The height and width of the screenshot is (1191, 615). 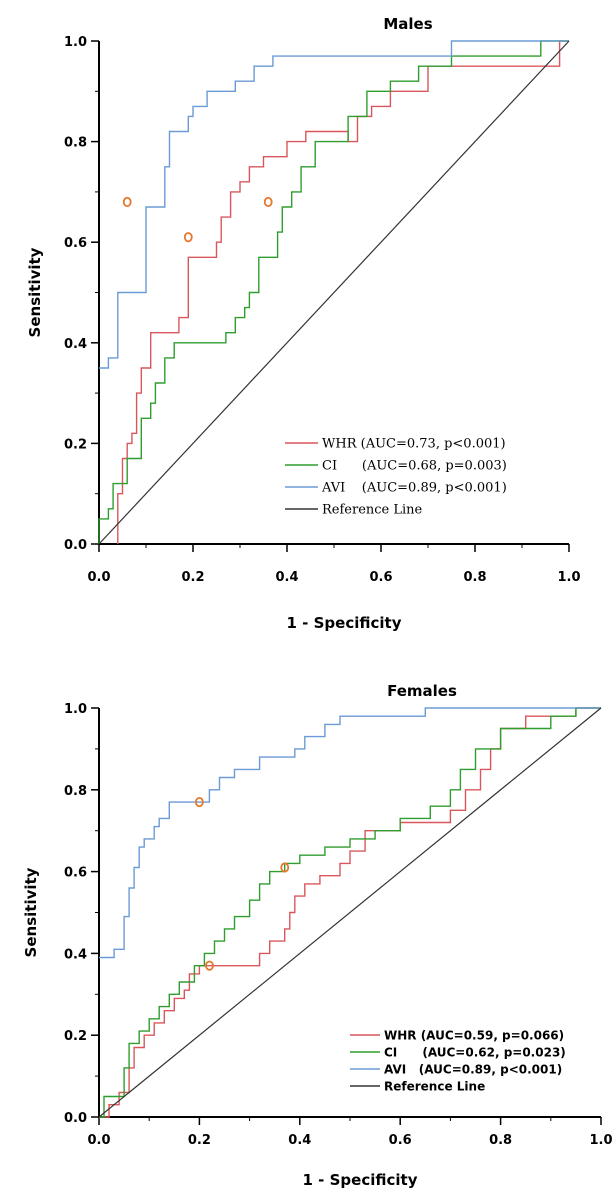 What do you see at coordinates (407, 24) in the screenshot?
I see `chart-title: Males` at bounding box center [407, 24].